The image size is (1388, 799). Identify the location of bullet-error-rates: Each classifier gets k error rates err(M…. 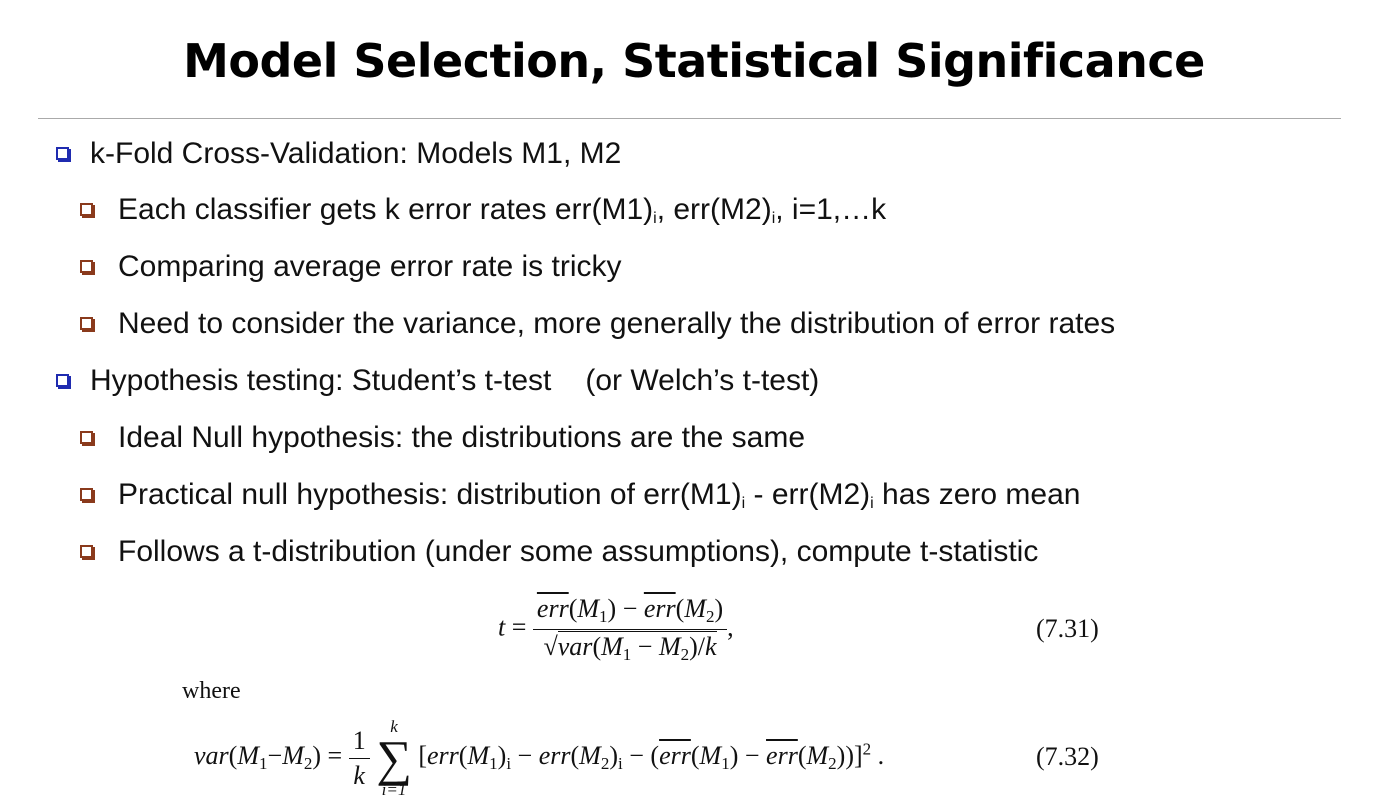
(502, 214).